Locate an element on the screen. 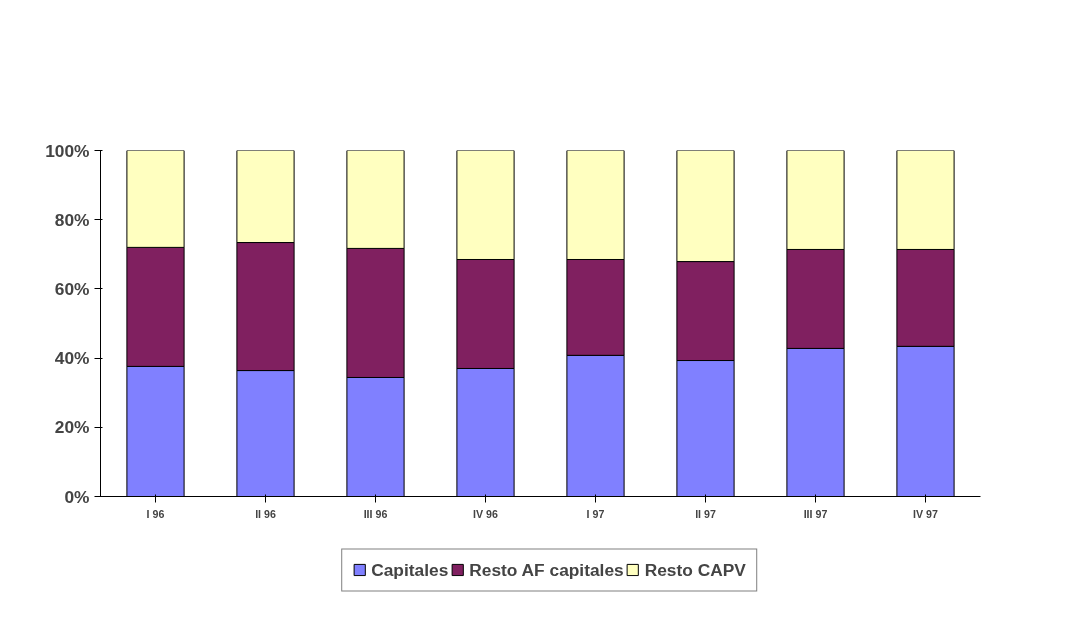 The height and width of the screenshot is (642, 1092). x-tick-label: II 96 is located at coordinates (265, 513).